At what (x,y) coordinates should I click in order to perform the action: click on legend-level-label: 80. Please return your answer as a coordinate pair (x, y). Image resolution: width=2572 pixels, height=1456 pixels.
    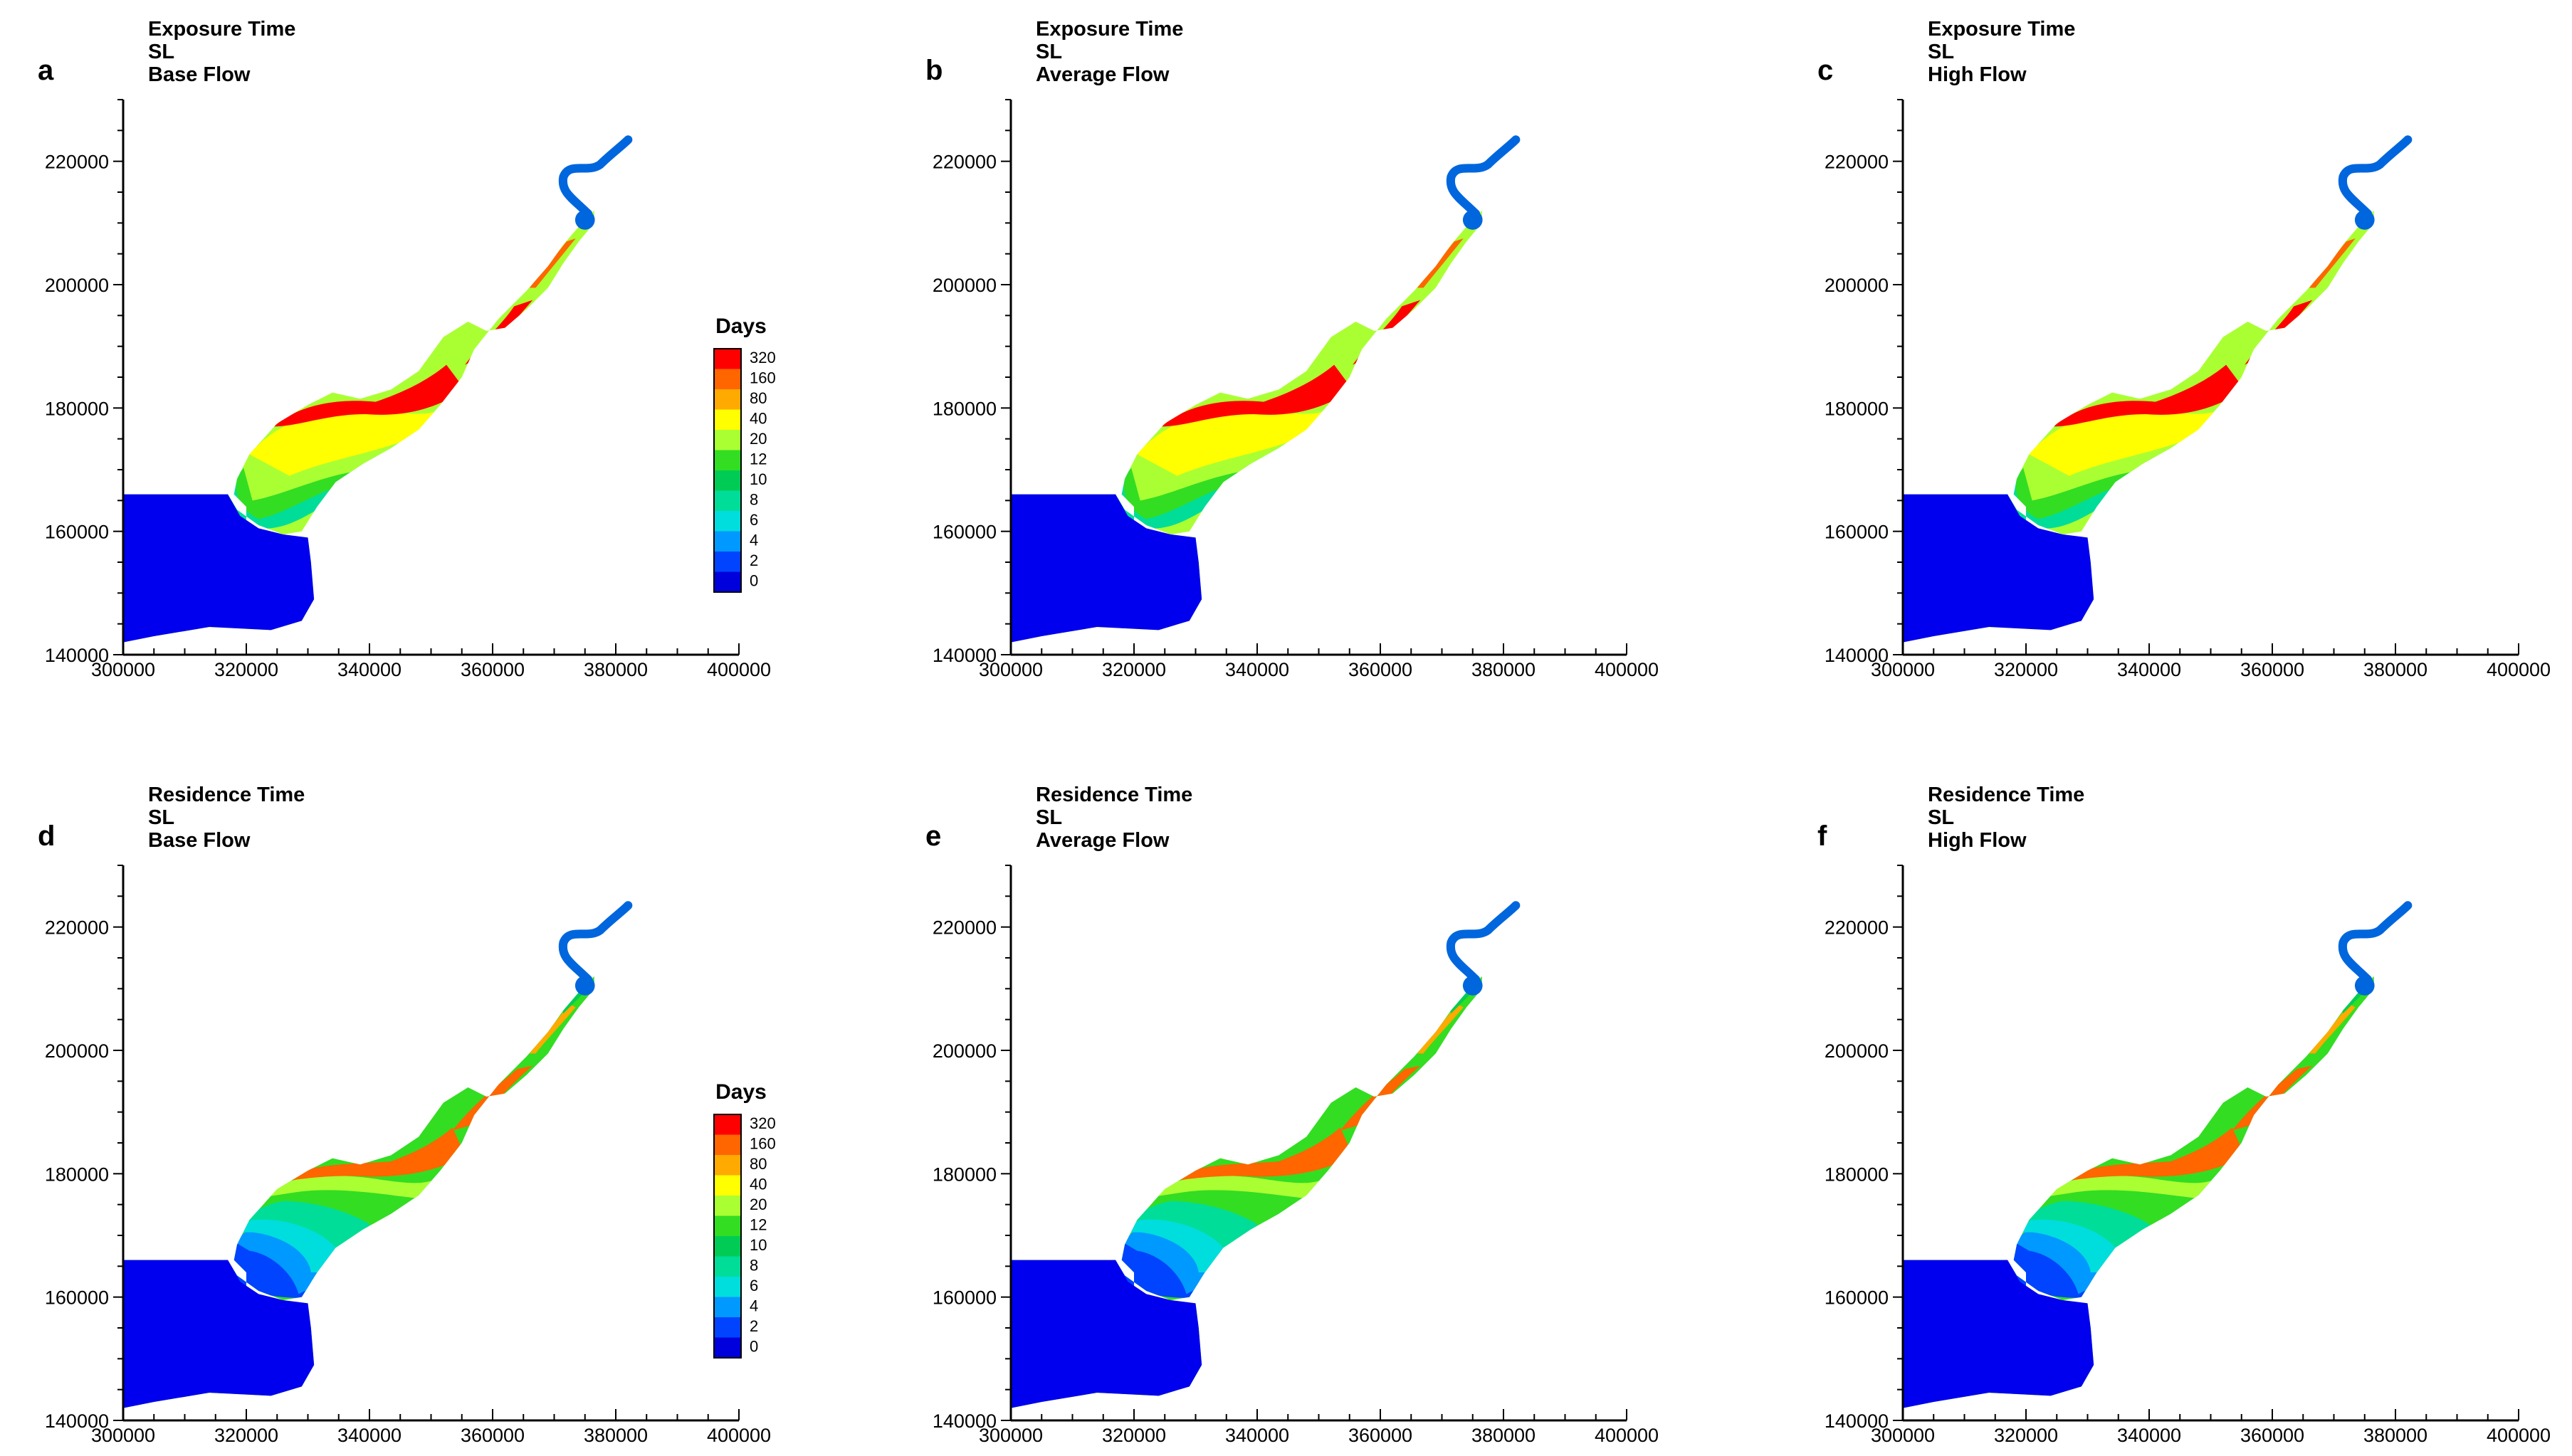
    Looking at the image, I should click on (758, 1164).